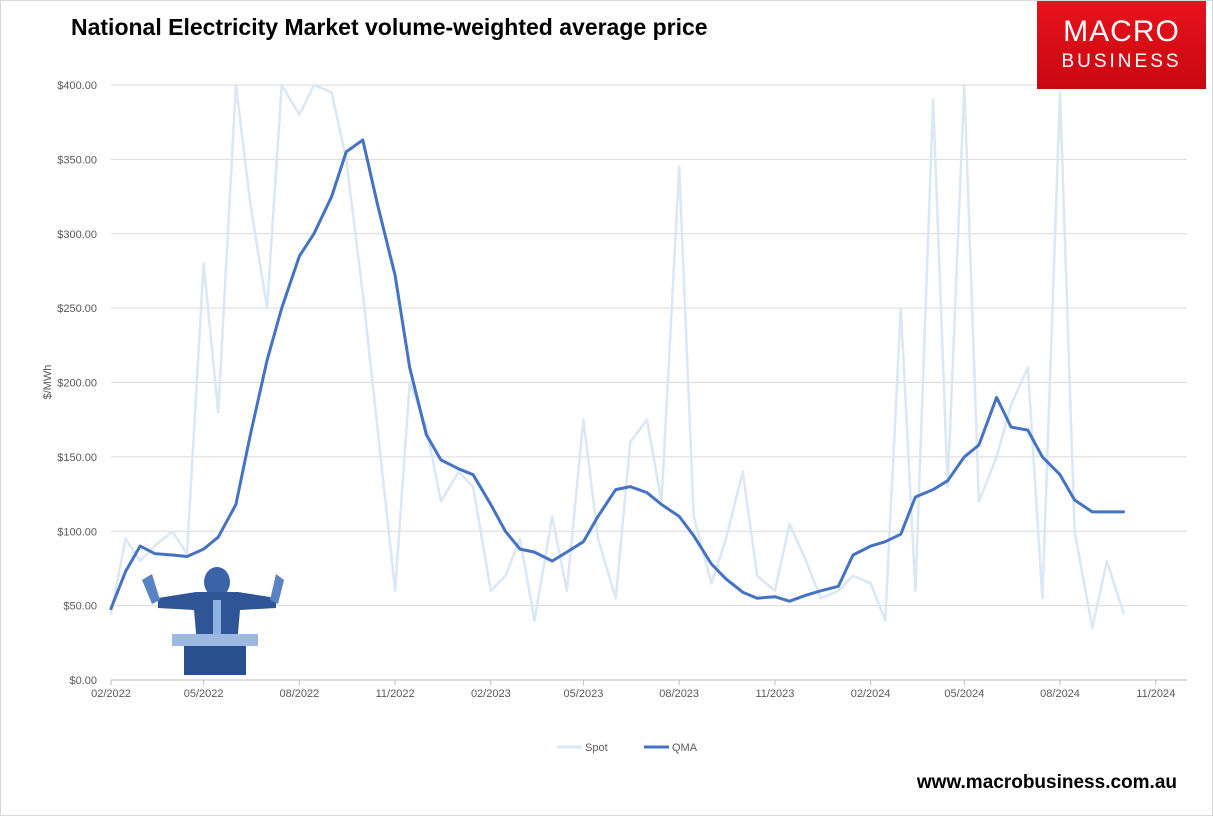  Describe the element at coordinates (77, 458) in the screenshot. I see `y-tick-label: $150.00` at that location.